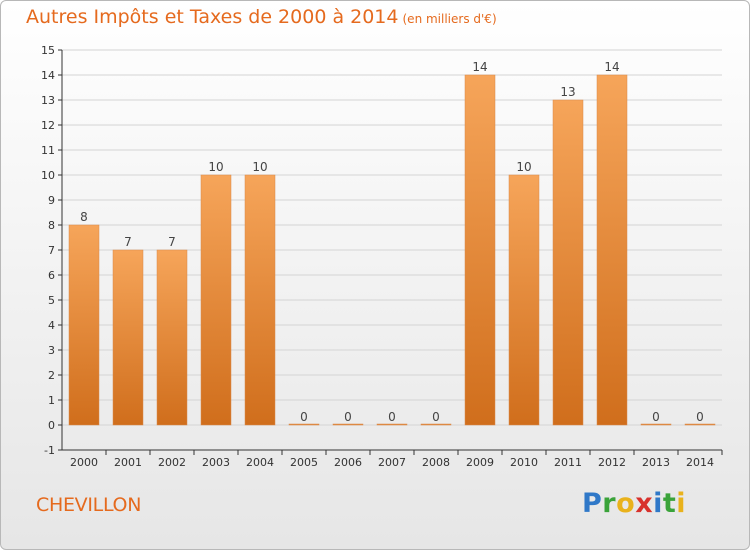 The height and width of the screenshot is (550, 750). Describe the element at coordinates (612, 462) in the screenshot. I see `x-tick-label: 2012` at that location.